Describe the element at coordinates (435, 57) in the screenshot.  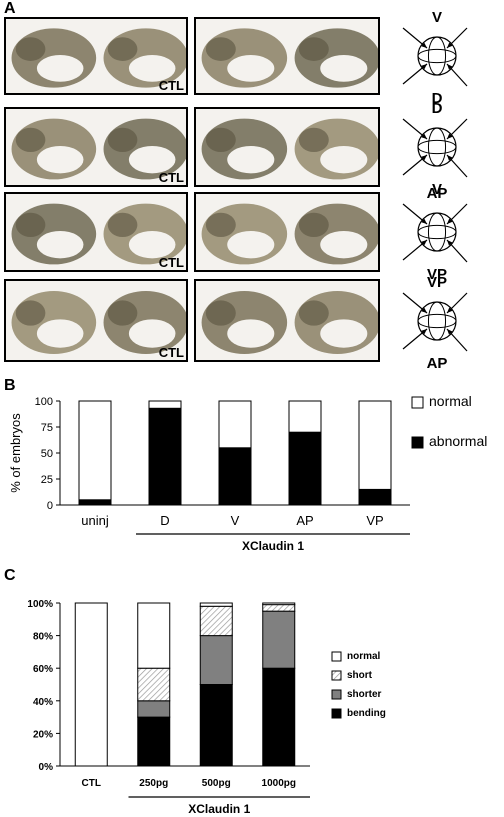
I see `orientation-diagram: VD` at that location.